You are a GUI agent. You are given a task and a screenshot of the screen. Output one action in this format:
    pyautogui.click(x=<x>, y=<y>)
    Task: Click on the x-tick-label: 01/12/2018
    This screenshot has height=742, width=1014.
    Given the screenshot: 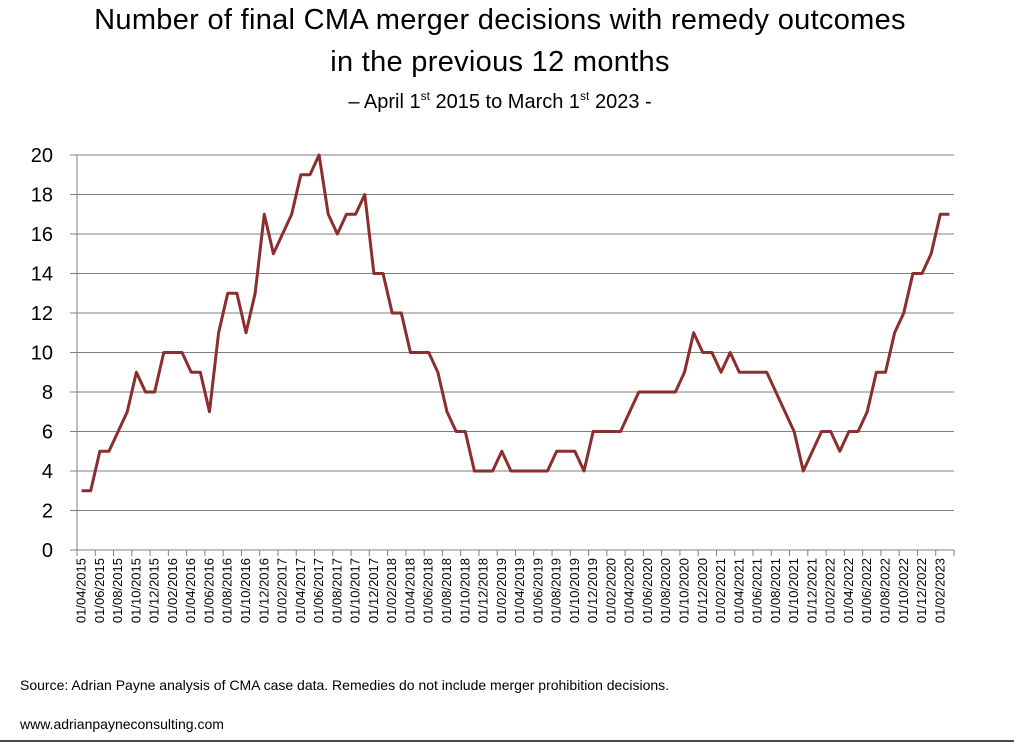 What is the action you would take?
    pyautogui.click(x=483, y=590)
    